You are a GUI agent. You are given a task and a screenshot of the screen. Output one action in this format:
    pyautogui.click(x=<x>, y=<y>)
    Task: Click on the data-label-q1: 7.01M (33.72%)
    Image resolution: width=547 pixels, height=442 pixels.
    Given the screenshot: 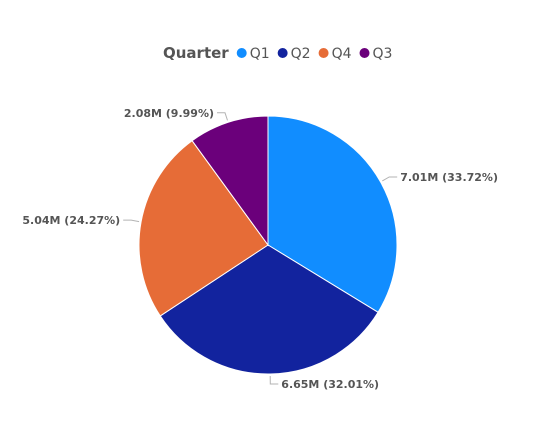 What is the action you would take?
    pyautogui.click(x=449, y=177)
    